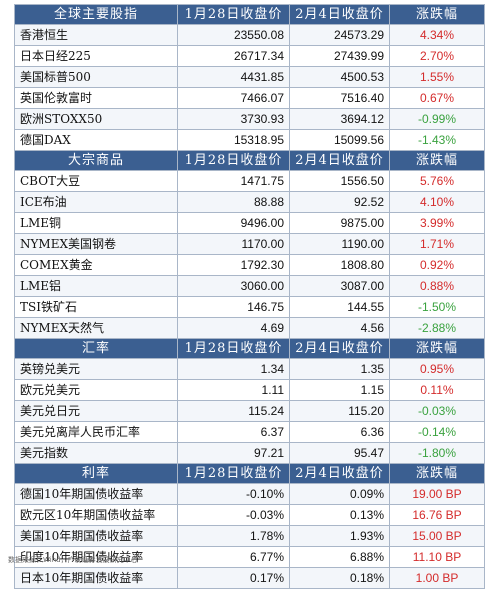  What do you see at coordinates (96, 14) in the screenshot?
I see `section-title: 全球主要股指` at bounding box center [96, 14].